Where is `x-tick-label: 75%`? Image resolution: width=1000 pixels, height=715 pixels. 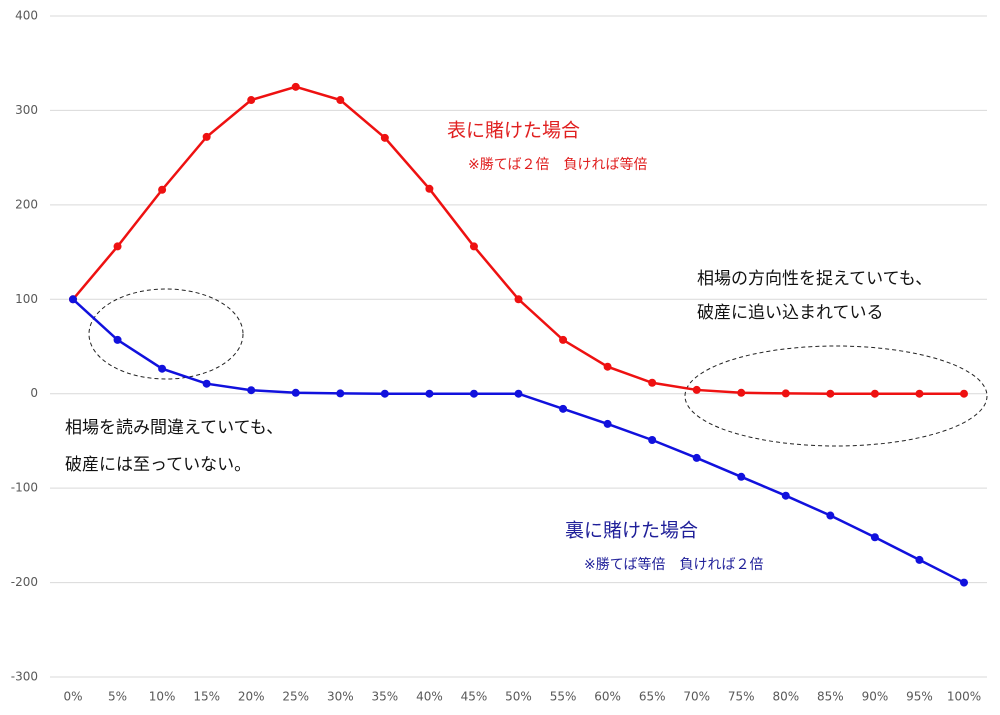 x-tick-label: 75% is located at coordinates (741, 697).